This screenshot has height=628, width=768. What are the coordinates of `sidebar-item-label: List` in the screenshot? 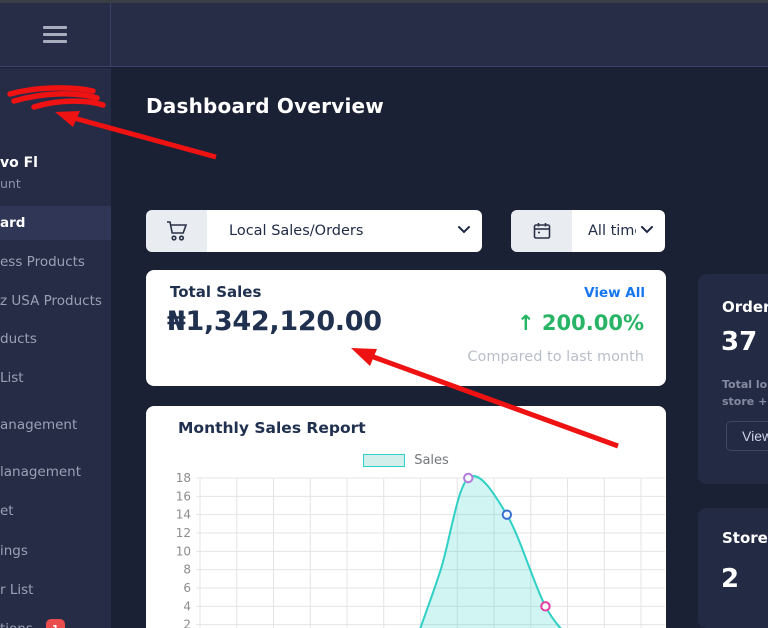 It's located at (12, 378).